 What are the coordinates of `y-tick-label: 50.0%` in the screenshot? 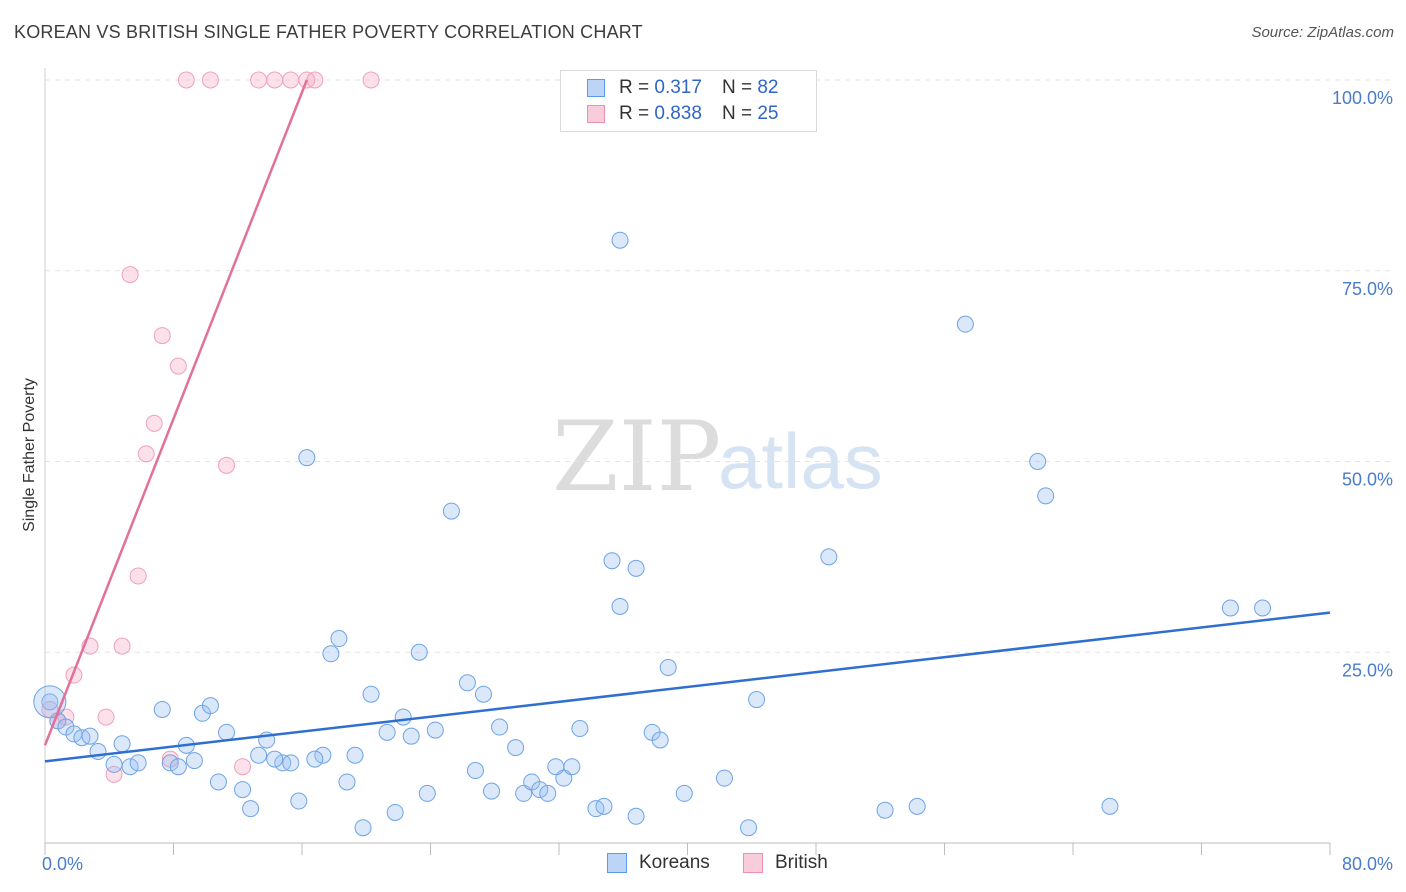 It's located at (1367, 480).